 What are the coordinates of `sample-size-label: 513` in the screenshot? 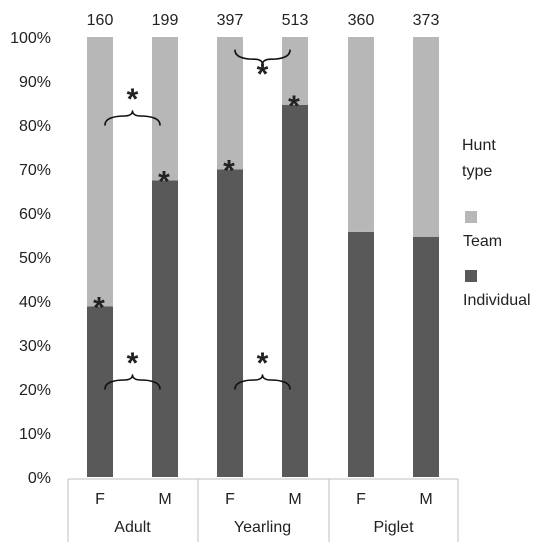 It's located at (295, 20).